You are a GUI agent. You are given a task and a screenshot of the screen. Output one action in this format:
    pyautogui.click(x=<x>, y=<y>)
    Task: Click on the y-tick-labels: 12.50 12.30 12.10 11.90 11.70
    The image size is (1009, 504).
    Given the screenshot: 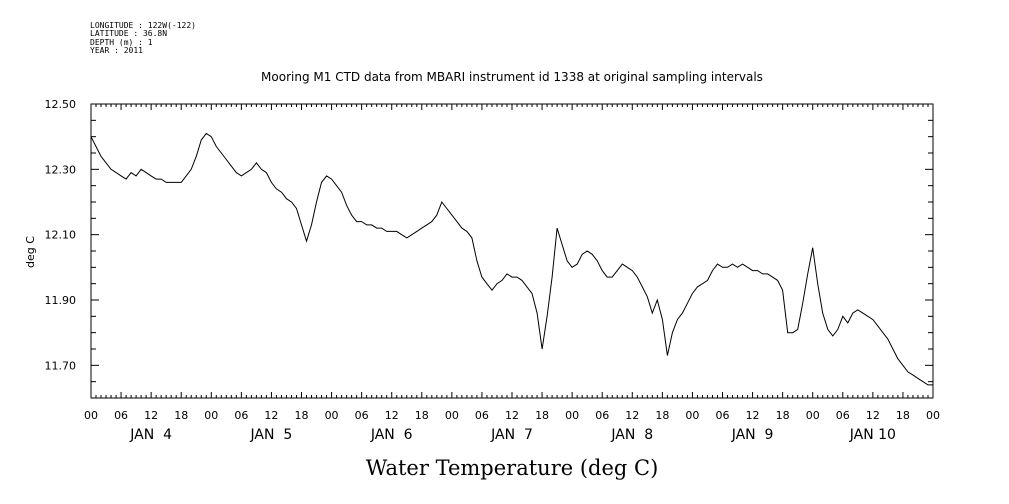 What is the action you would take?
    pyautogui.click(x=61, y=235)
    